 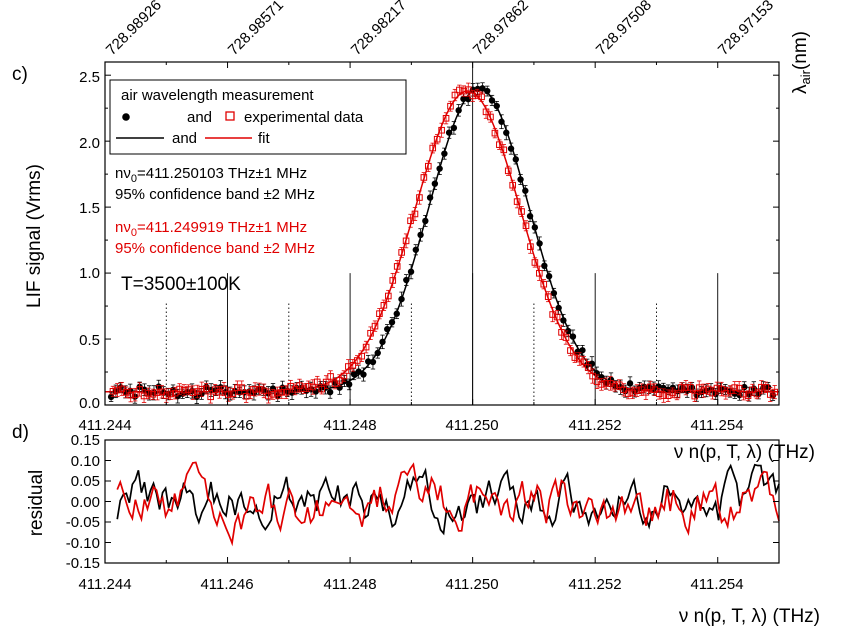 I want to click on d-y-axis-title: residual, so click(x=36, y=503).